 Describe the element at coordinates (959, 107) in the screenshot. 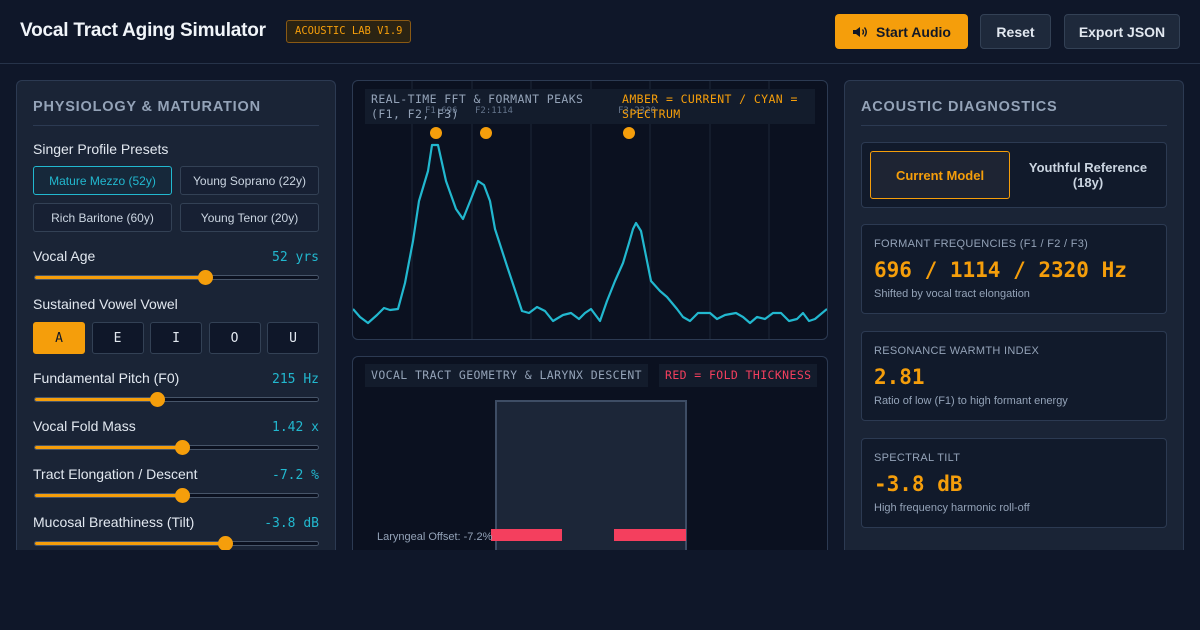

I see `diagnostics-title: ACOUSTIC DIAGNOSTICS` at that location.